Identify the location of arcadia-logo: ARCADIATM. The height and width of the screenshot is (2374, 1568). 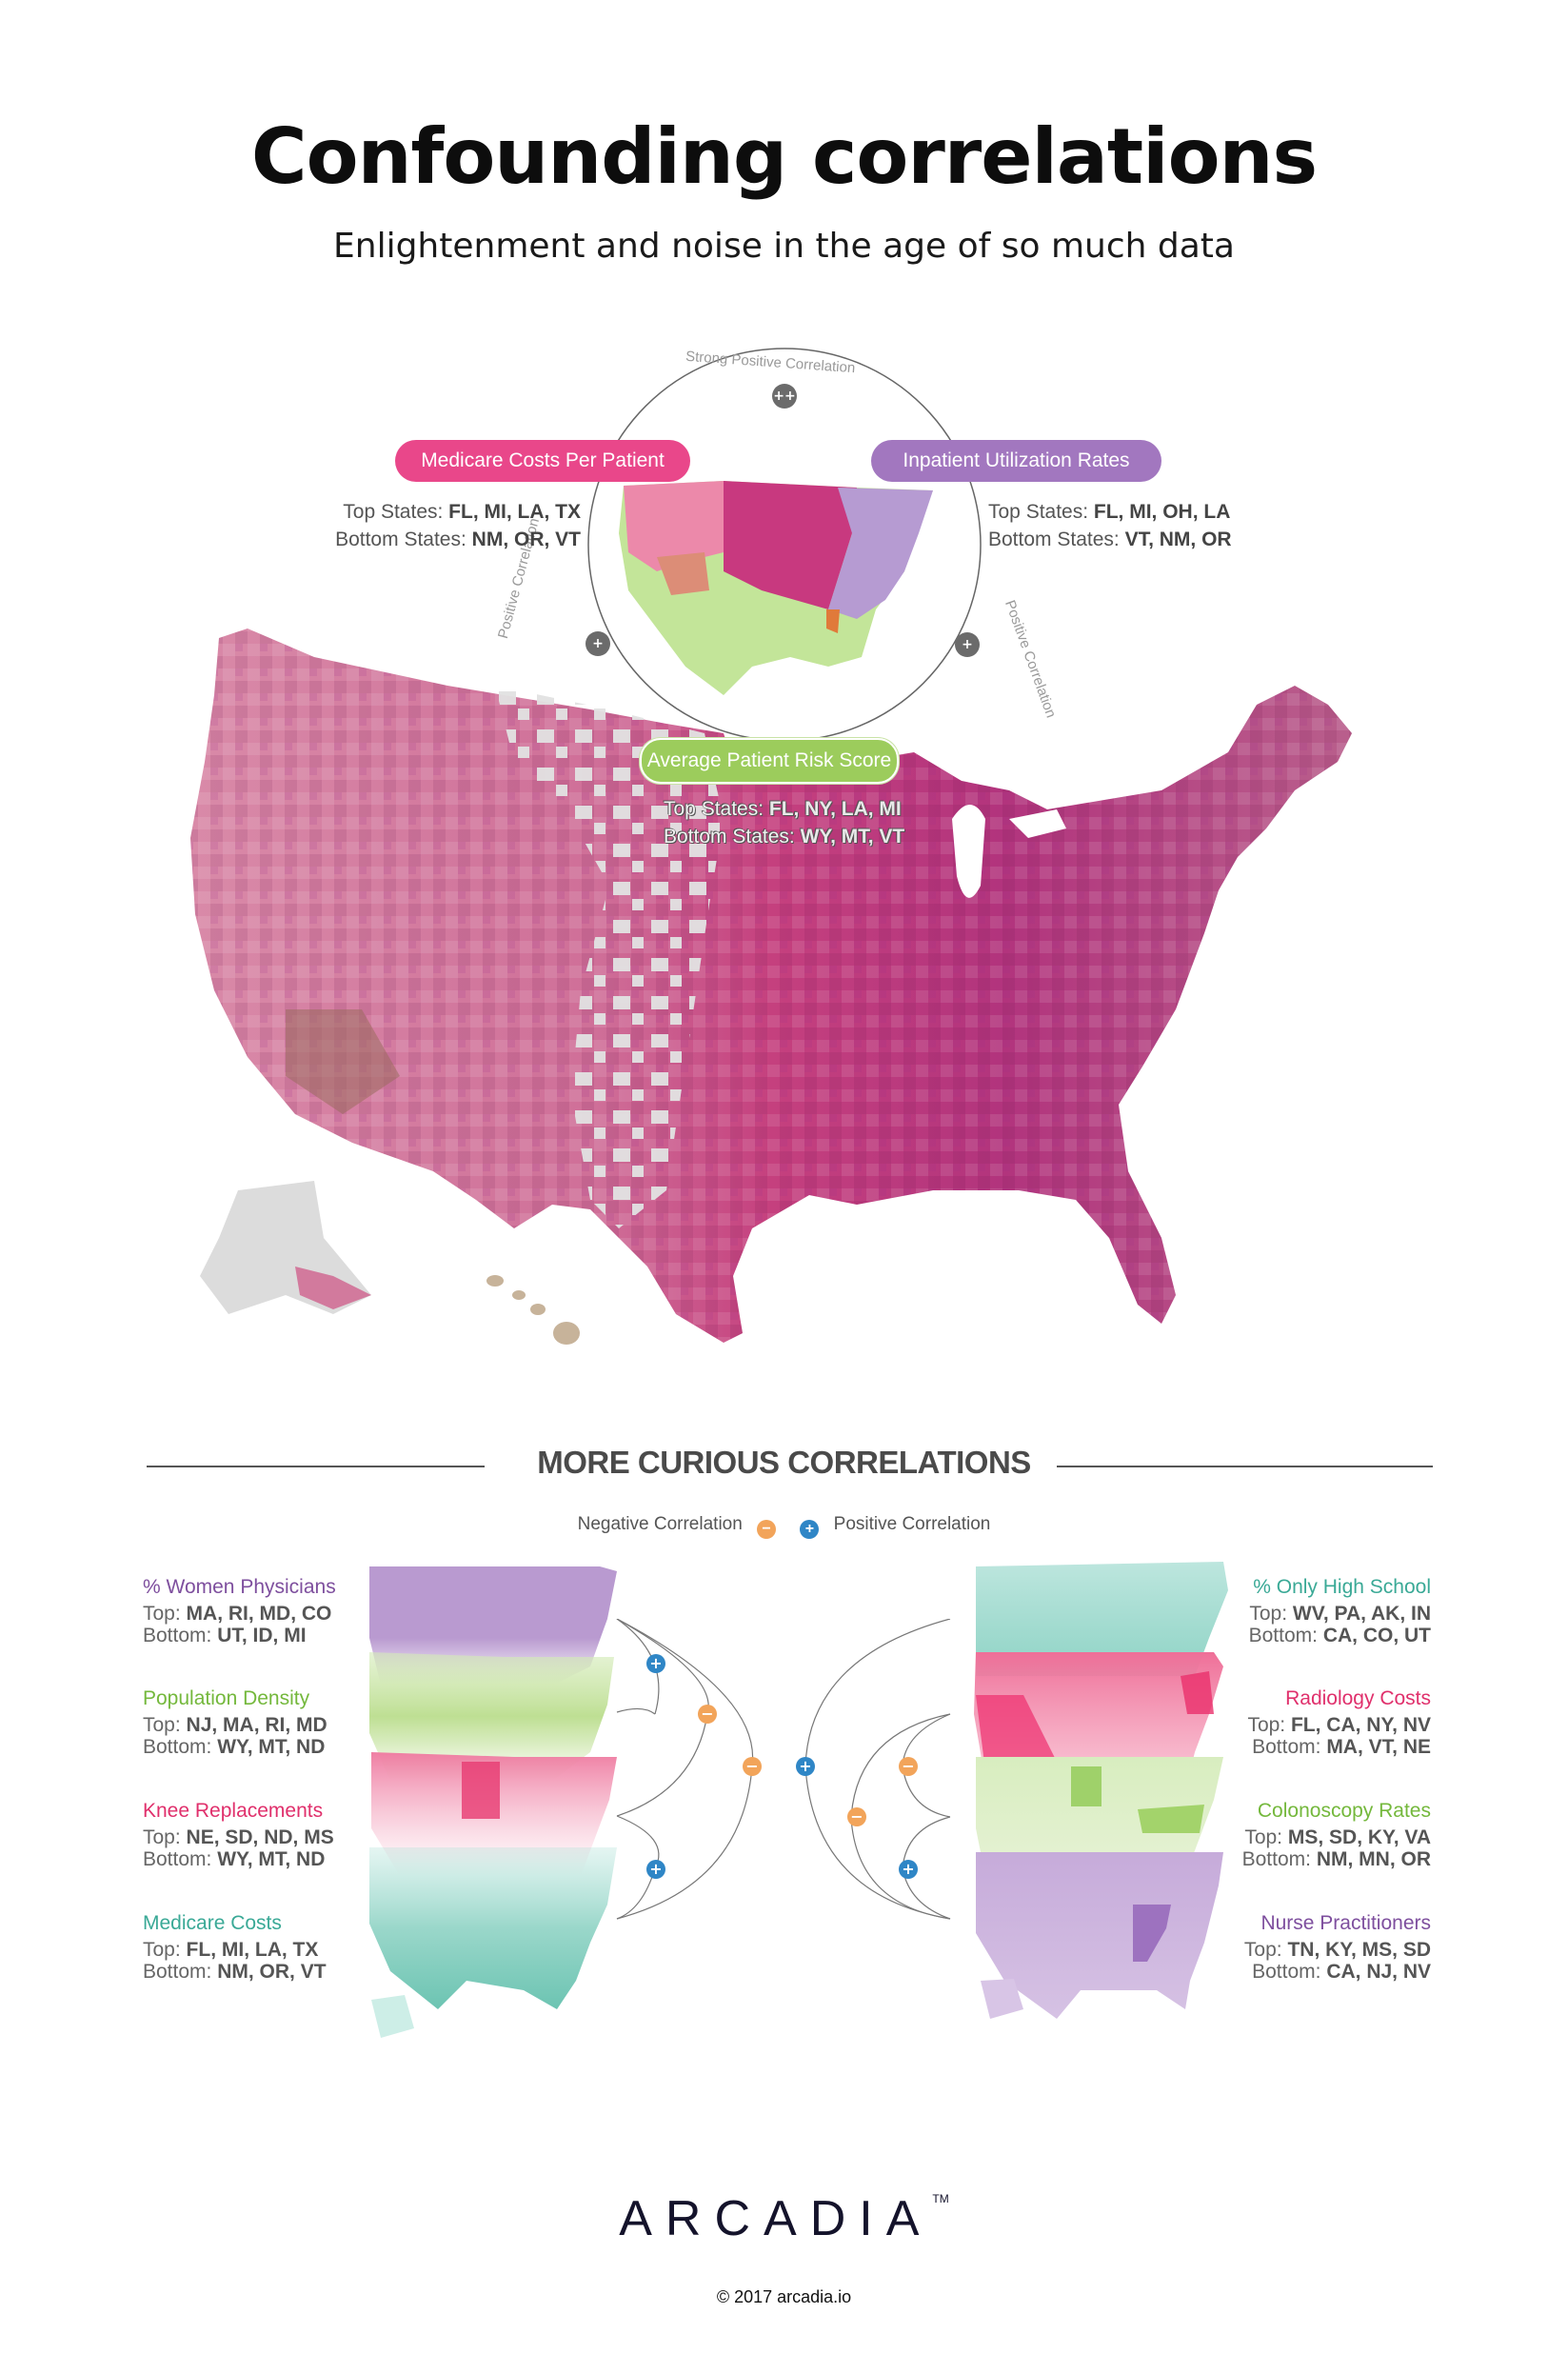
(784, 2219).